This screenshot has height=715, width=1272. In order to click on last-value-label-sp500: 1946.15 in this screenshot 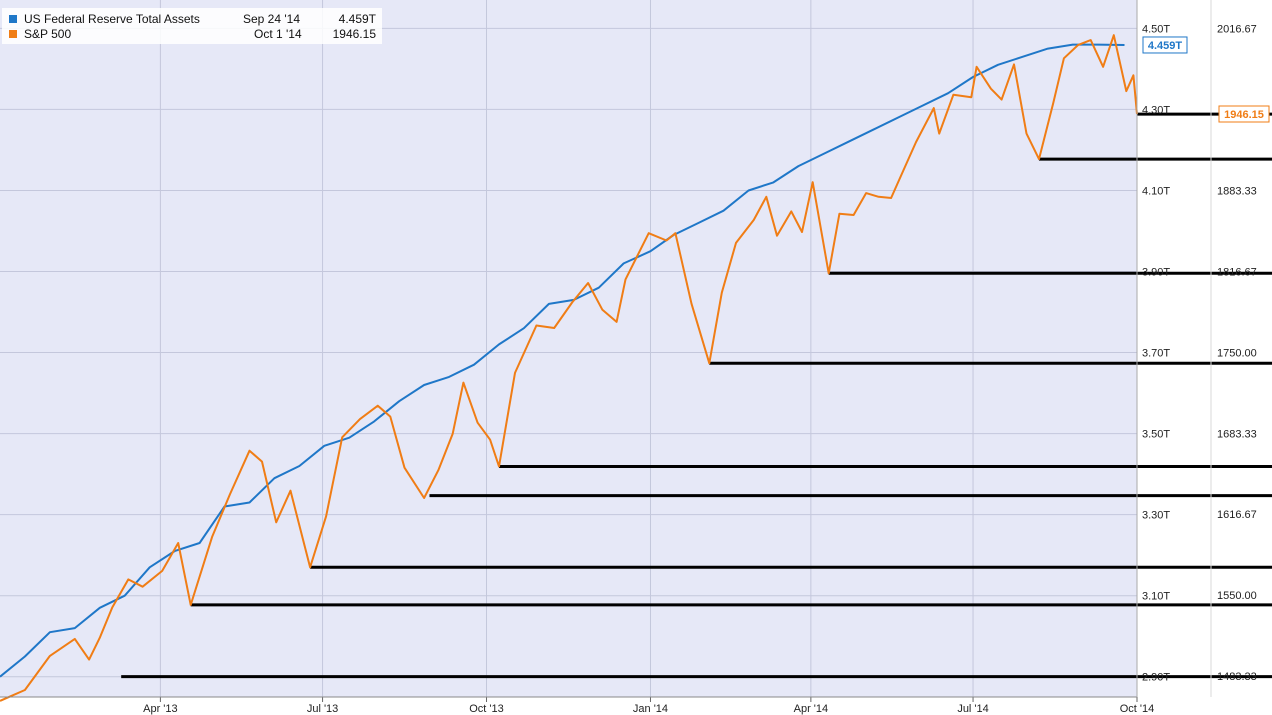, I will do `click(1244, 115)`.